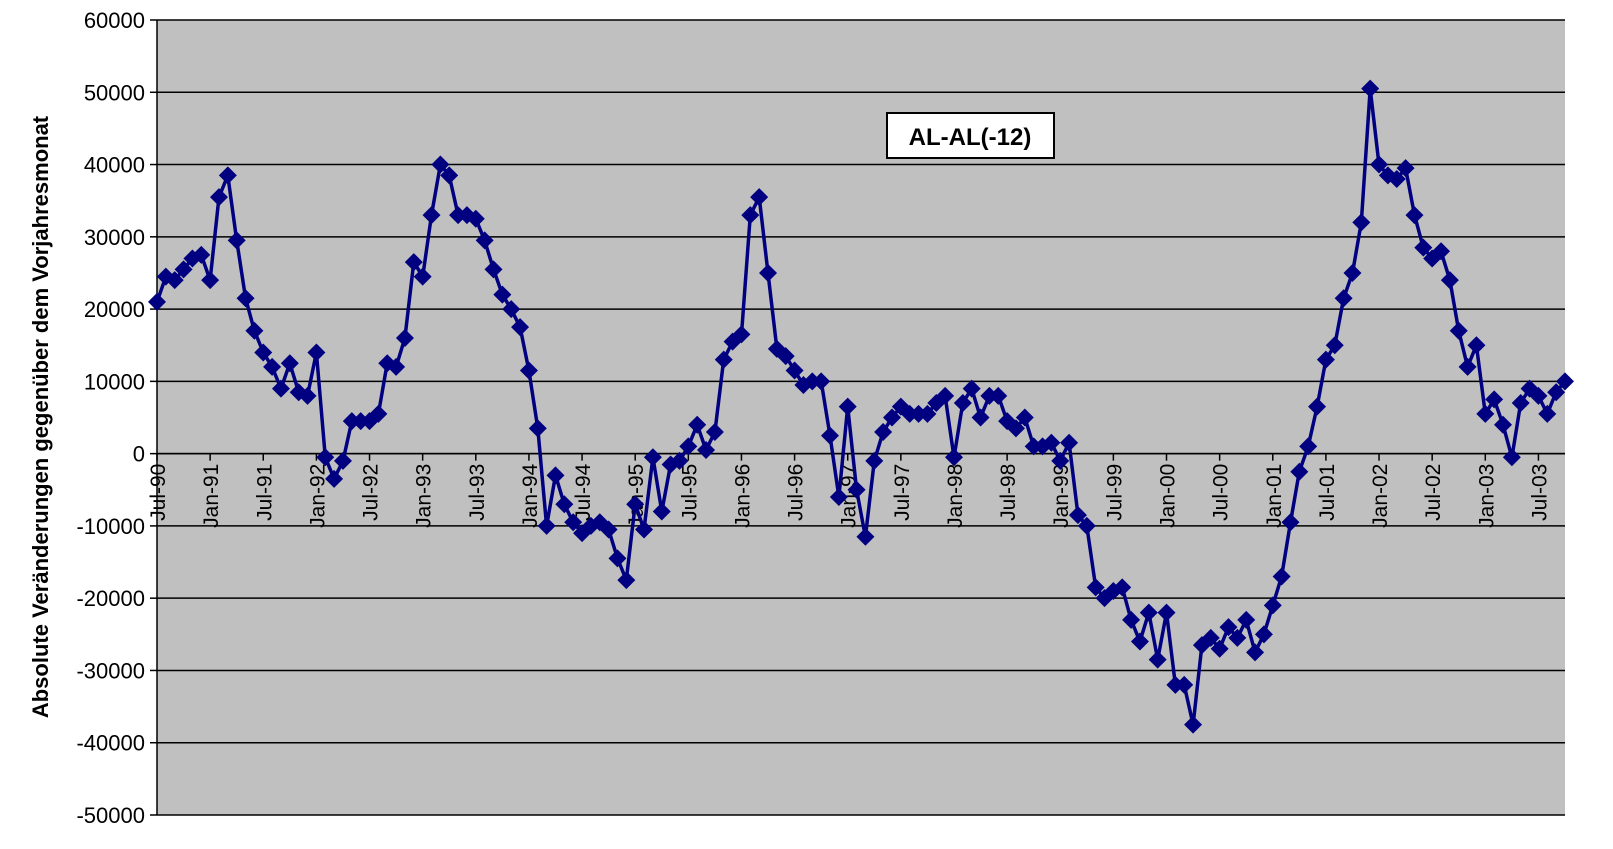 The height and width of the screenshot is (849, 1613). What do you see at coordinates (689, 492) in the screenshot?
I see `x-tick-label: Jul-95` at bounding box center [689, 492].